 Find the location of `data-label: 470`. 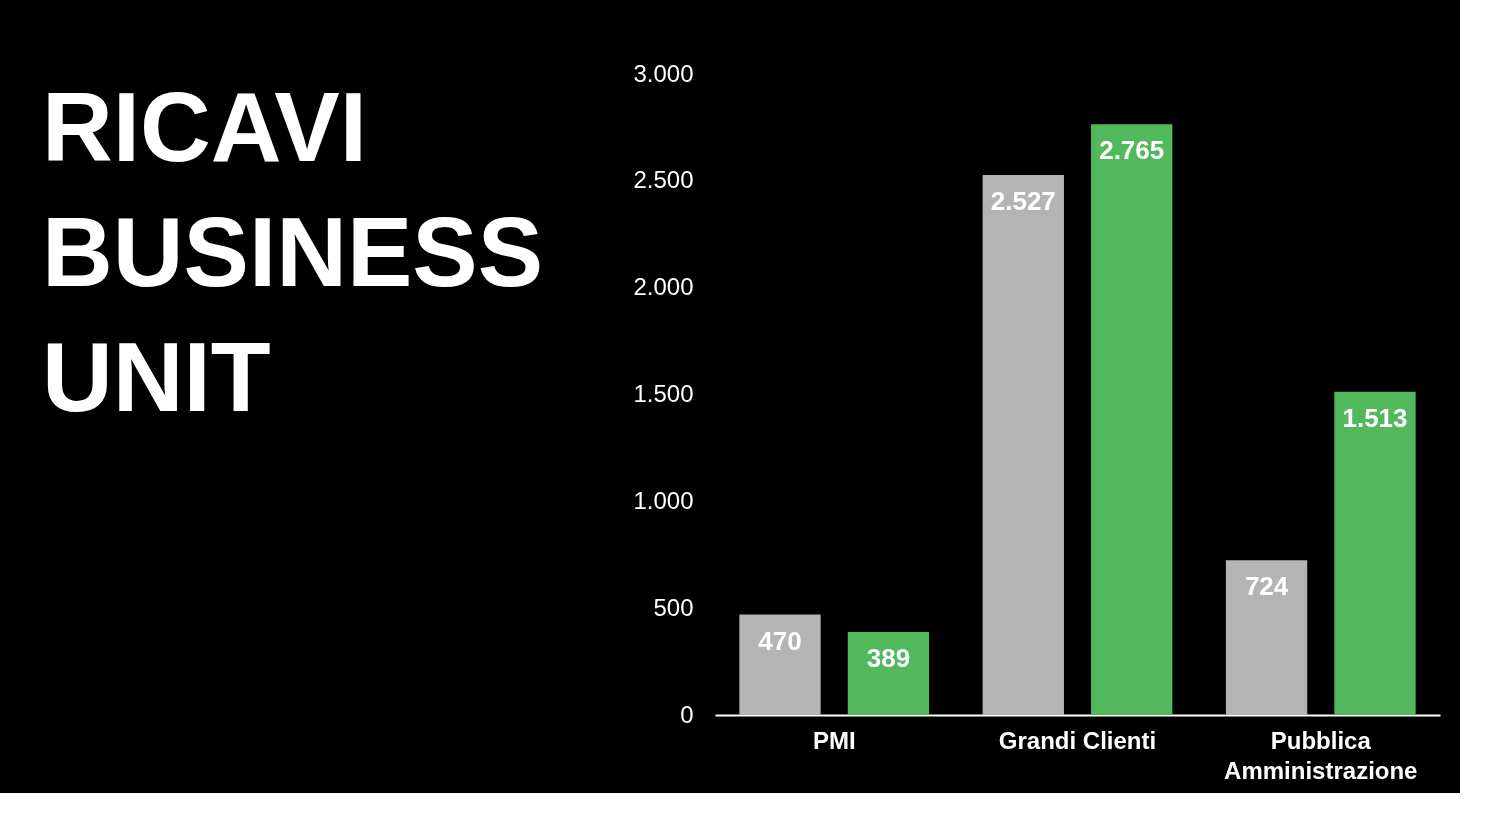

data-label: 470 is located at coordinates (780, 640).